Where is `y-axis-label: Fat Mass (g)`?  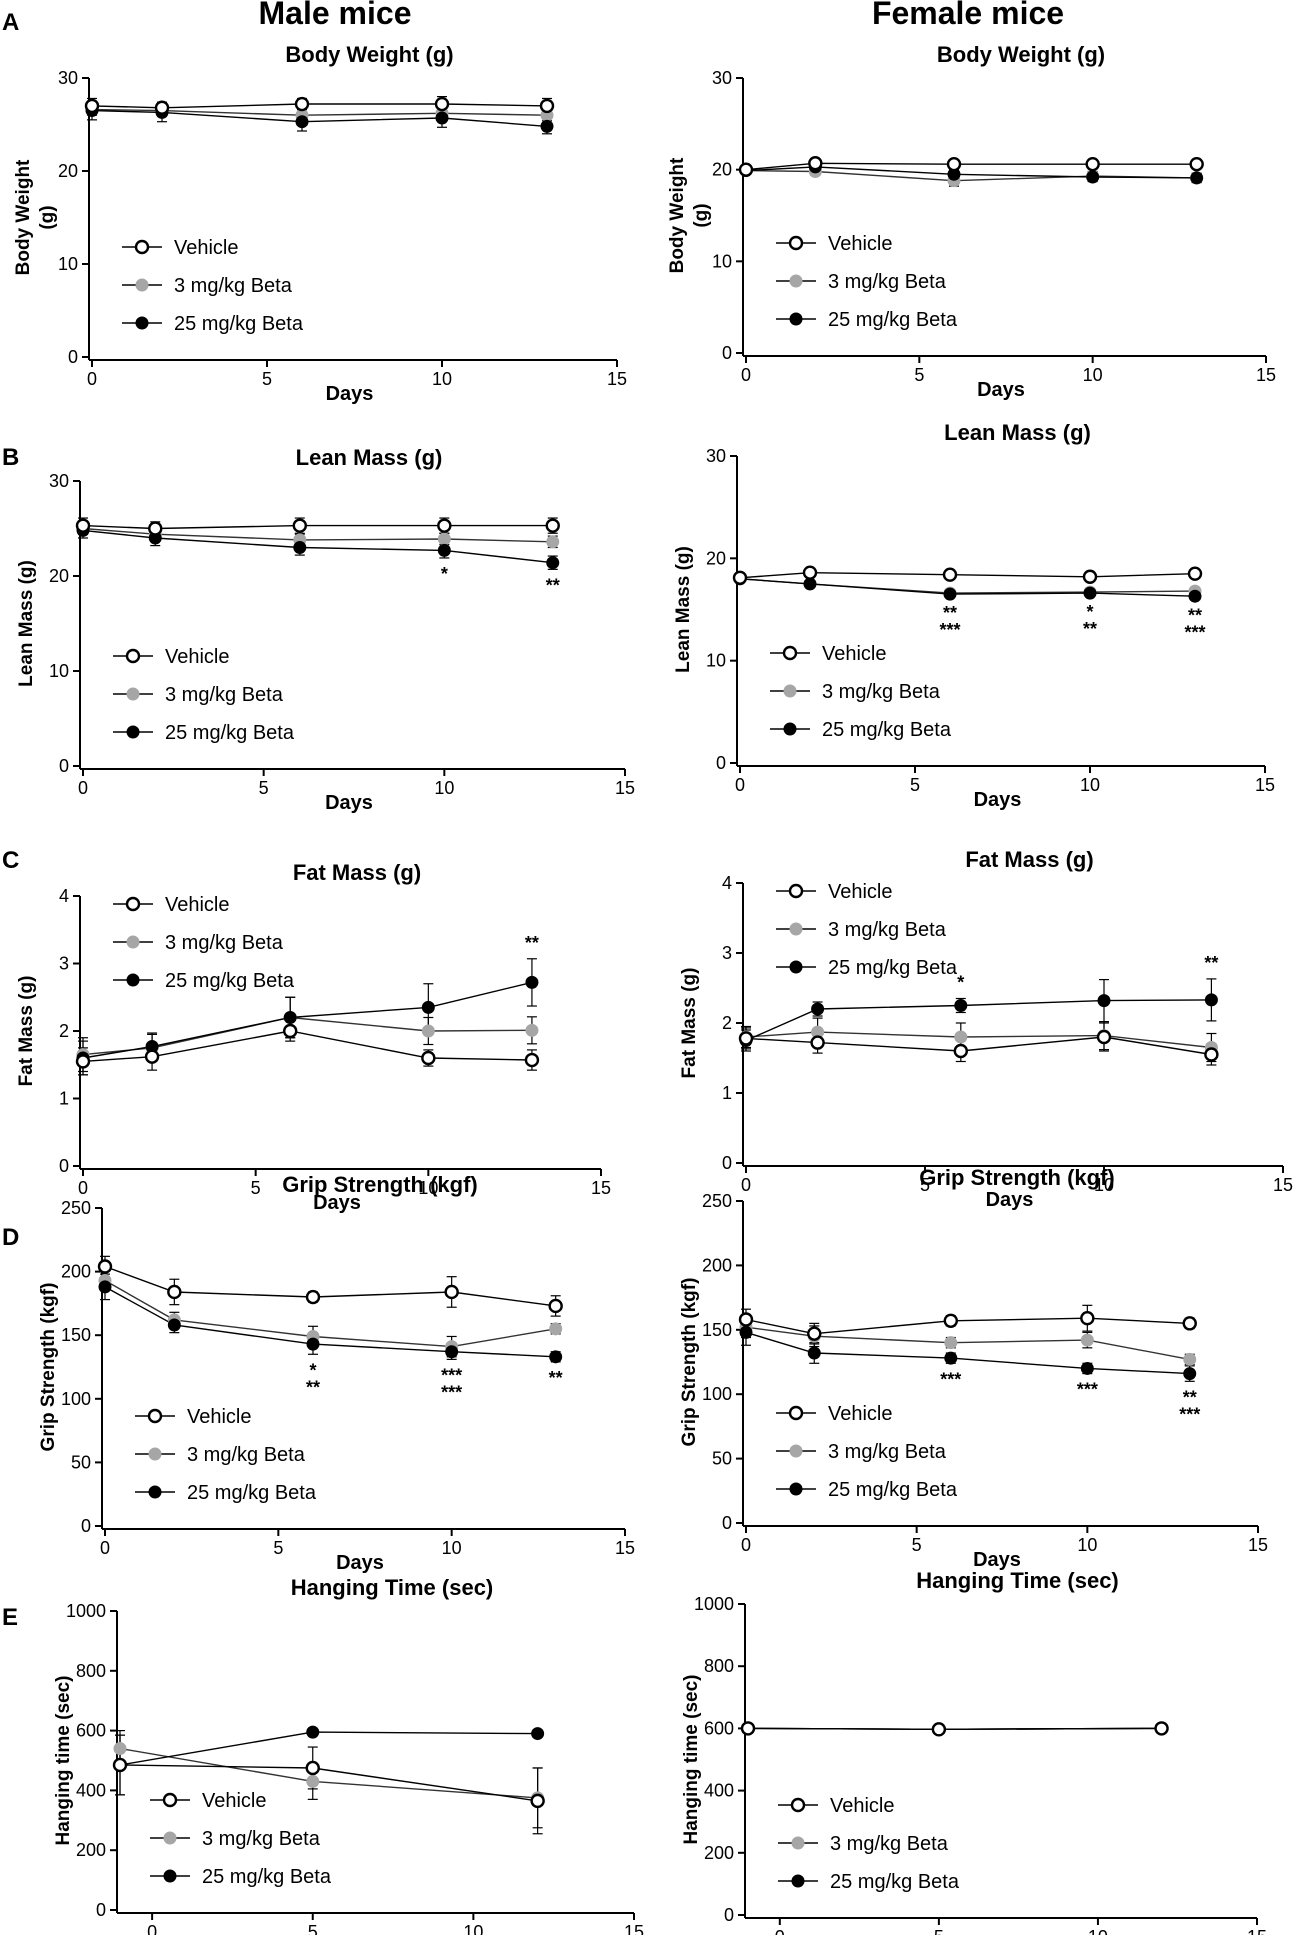 y-axis-label: Fat Mass (g) is located at coordinates (689, 1023).